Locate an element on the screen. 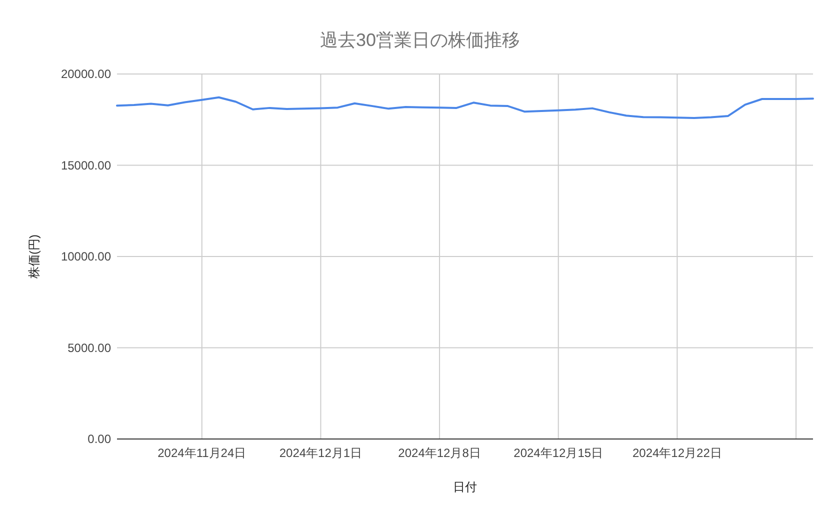 This screenshot has height=519, width=839. x-tick-label: 2024年12月15日 is located at coordinates (559, 453).